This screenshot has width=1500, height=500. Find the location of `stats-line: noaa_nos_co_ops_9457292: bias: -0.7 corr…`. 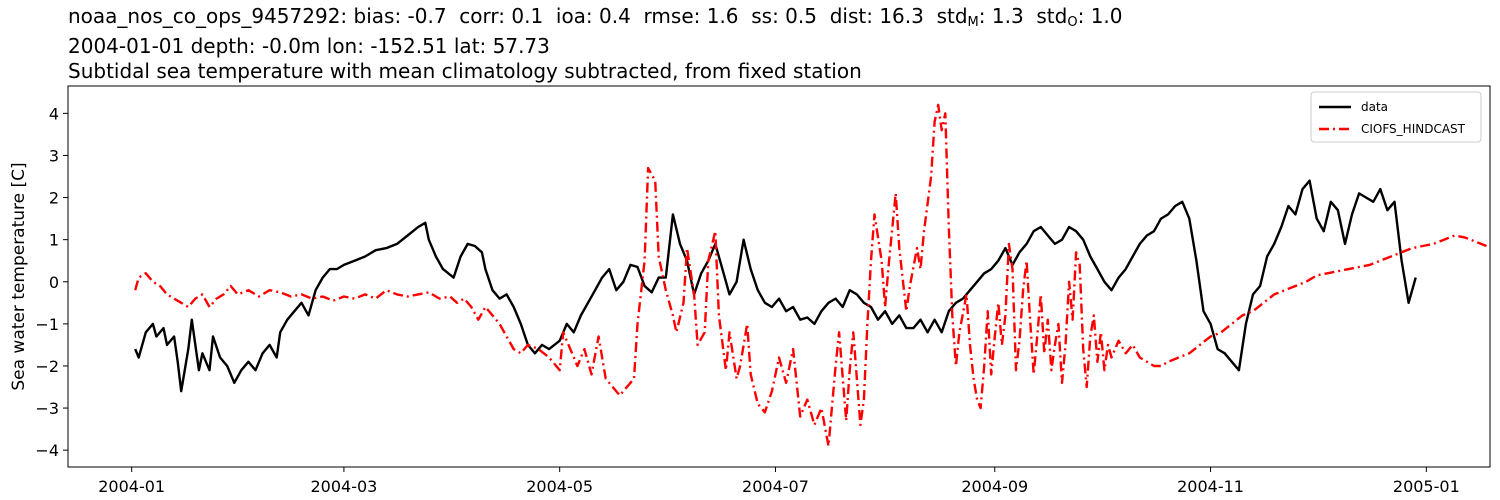

stats-line: noaa_nos_co_ops_9457292: bias: -0.7 corr… is located at coordinates (595, 19).